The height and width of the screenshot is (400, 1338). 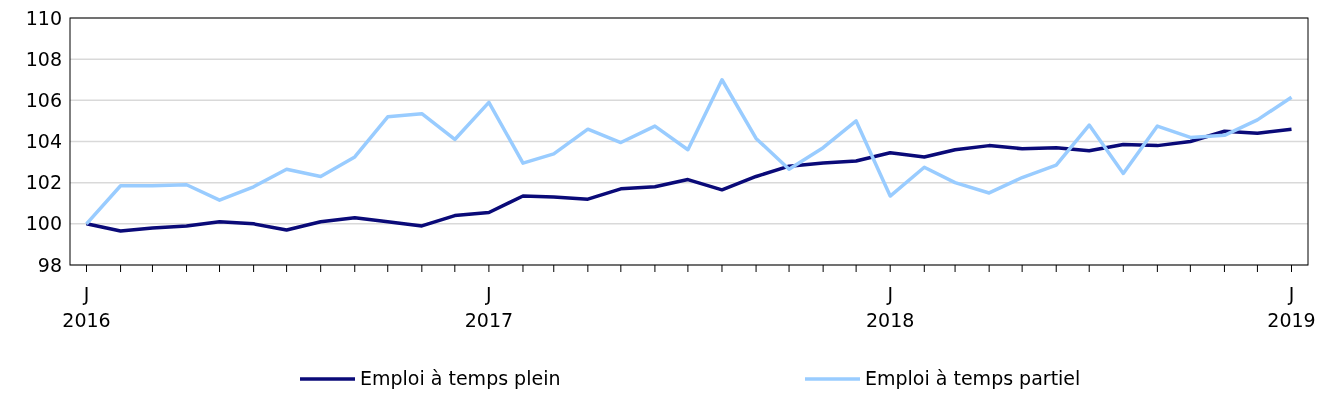 I want to click on y-tick-label: 98, so click(x=49, y=264).